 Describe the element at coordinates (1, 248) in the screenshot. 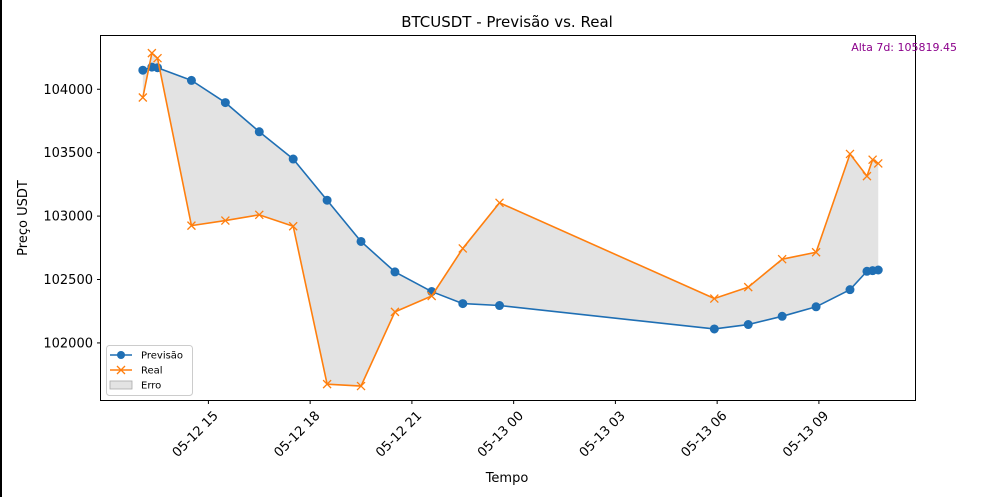

I see `window-edge` at that location.